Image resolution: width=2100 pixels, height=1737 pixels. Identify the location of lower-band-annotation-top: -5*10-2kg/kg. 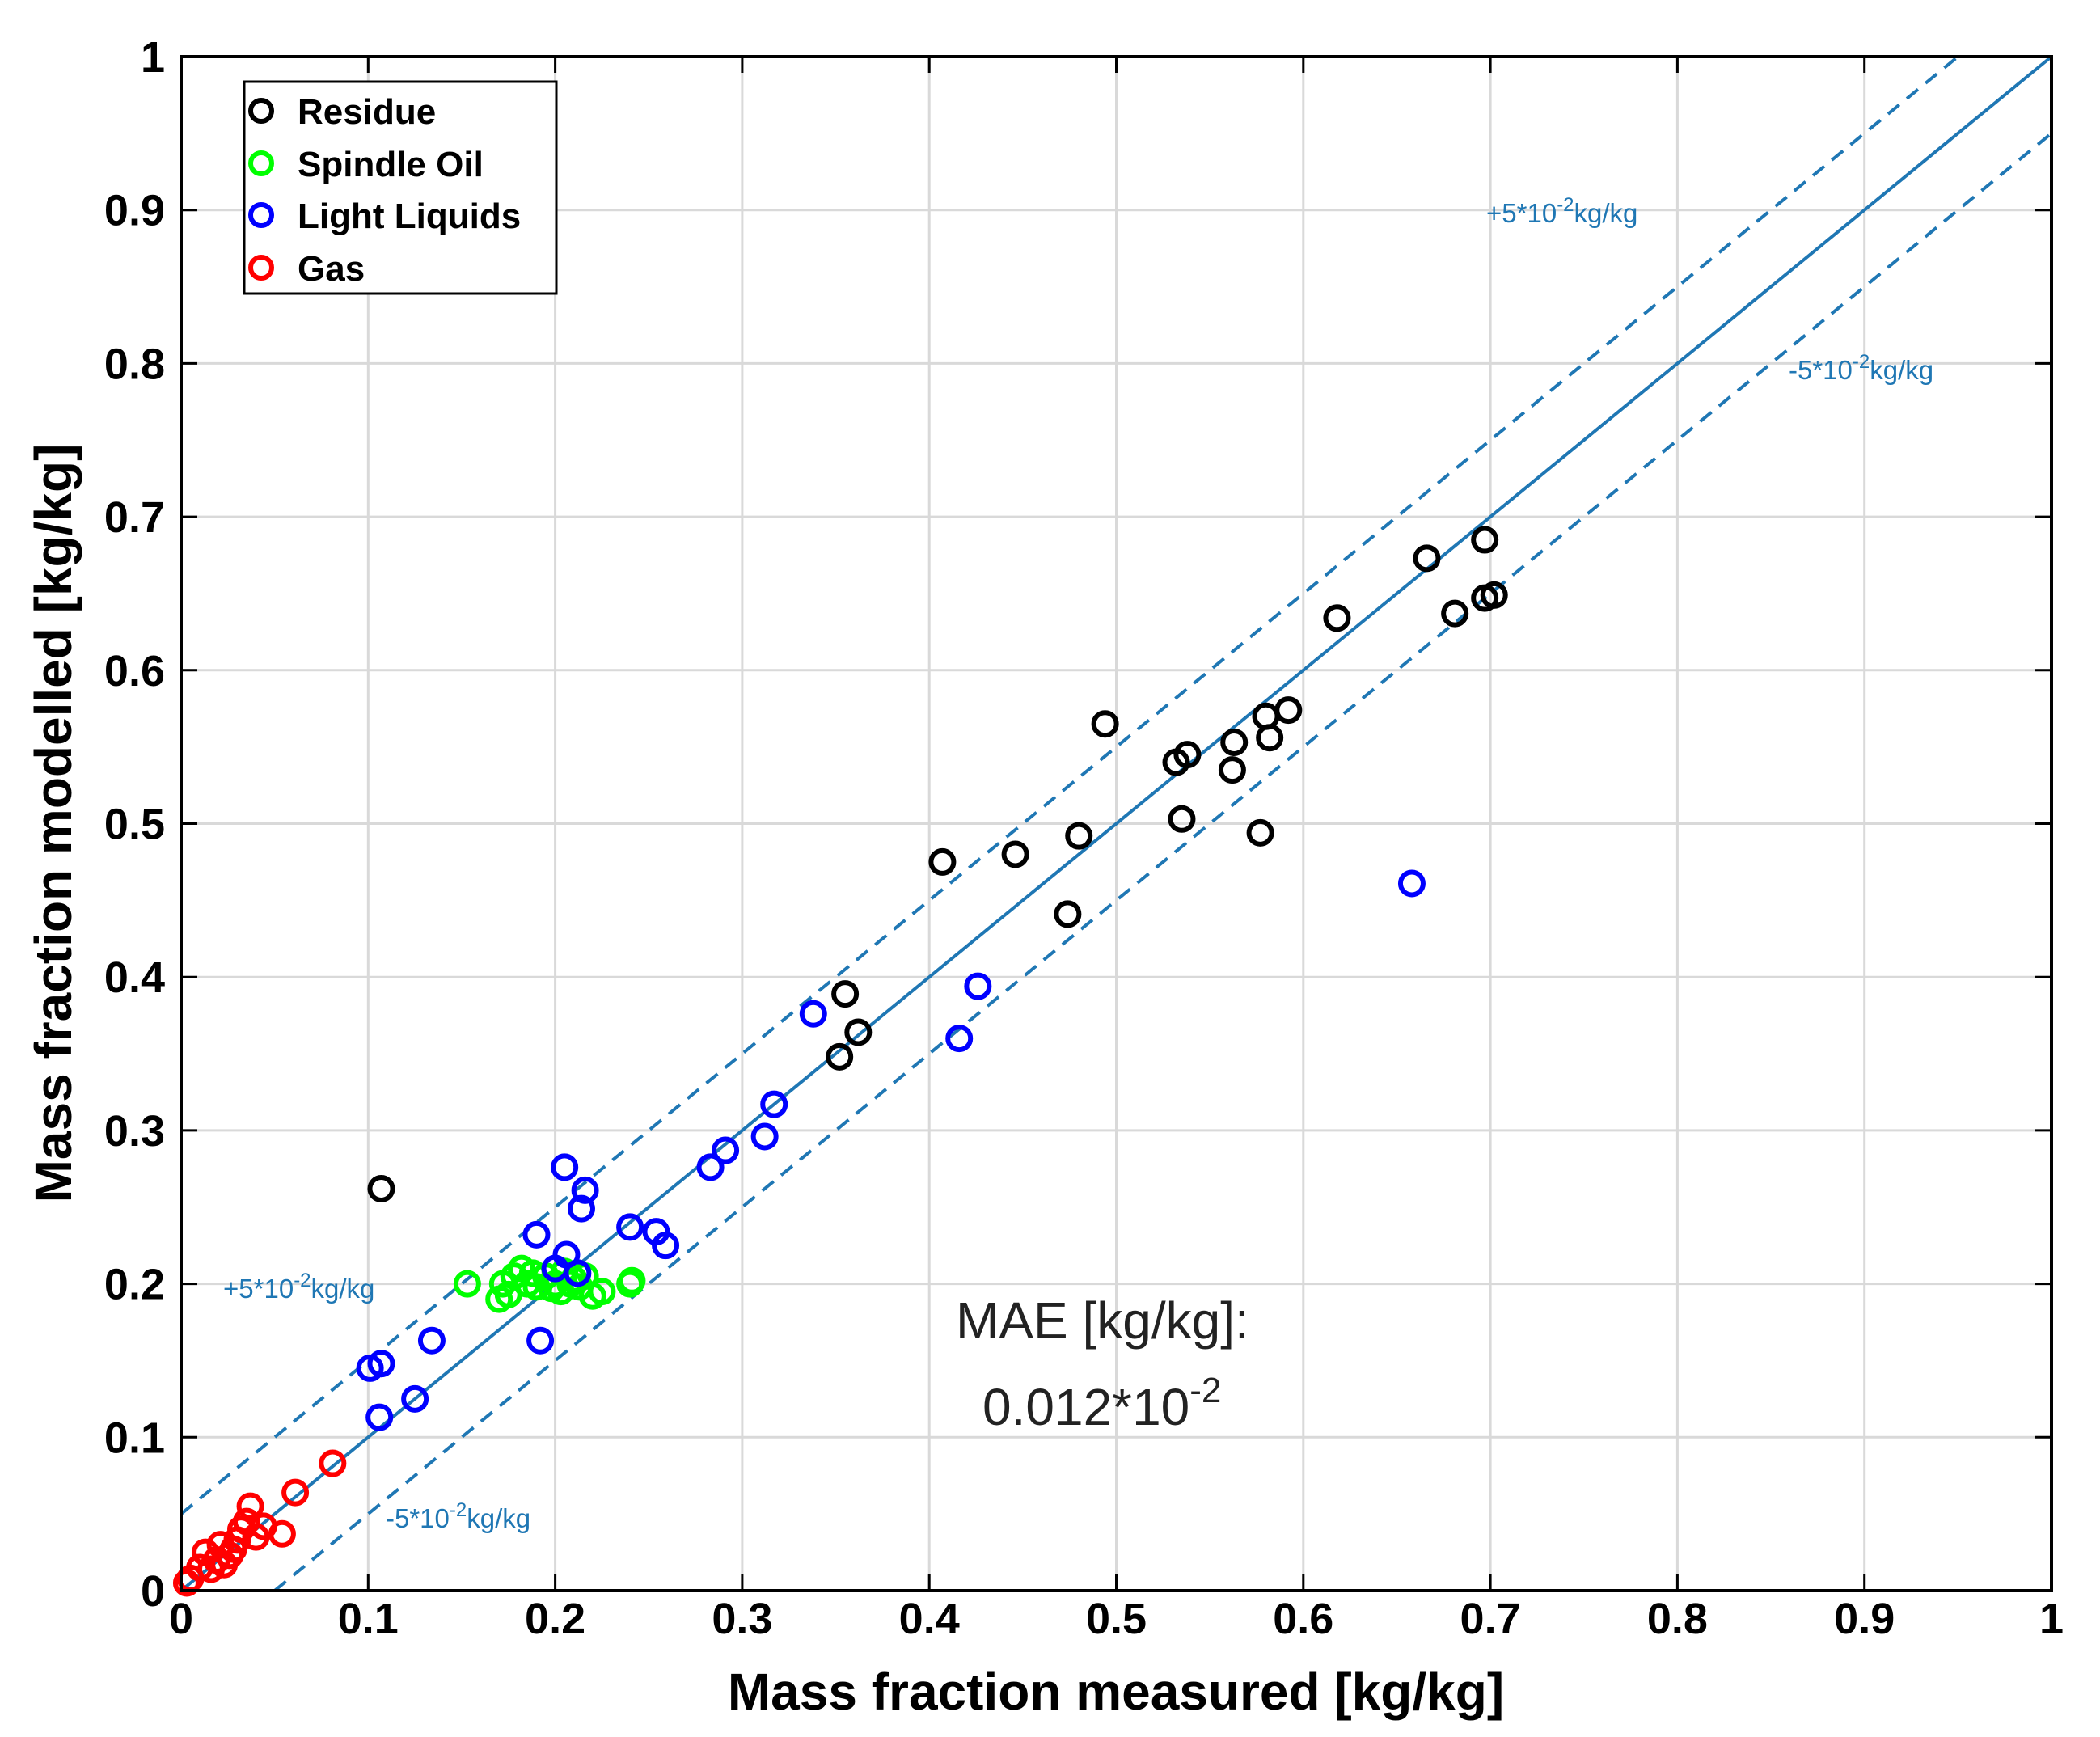
(1861, 368).